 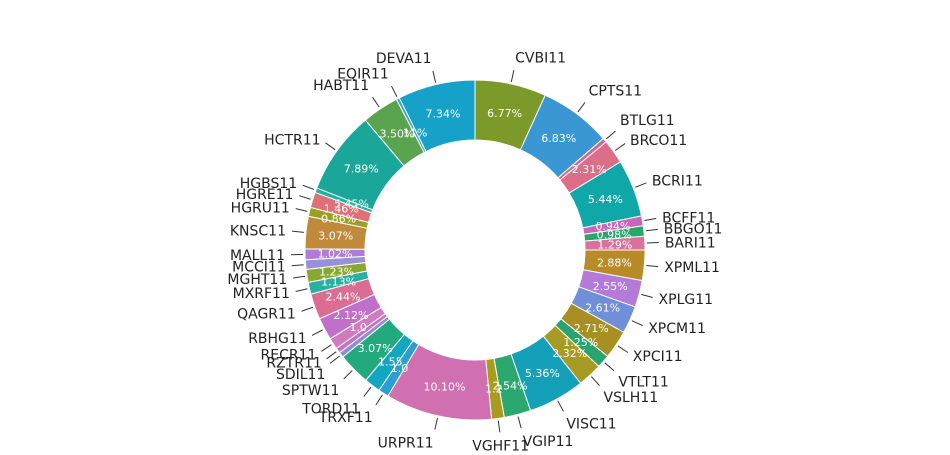 I want to click on category-label-mght11: MGHT11, so click(x=257, y=280).